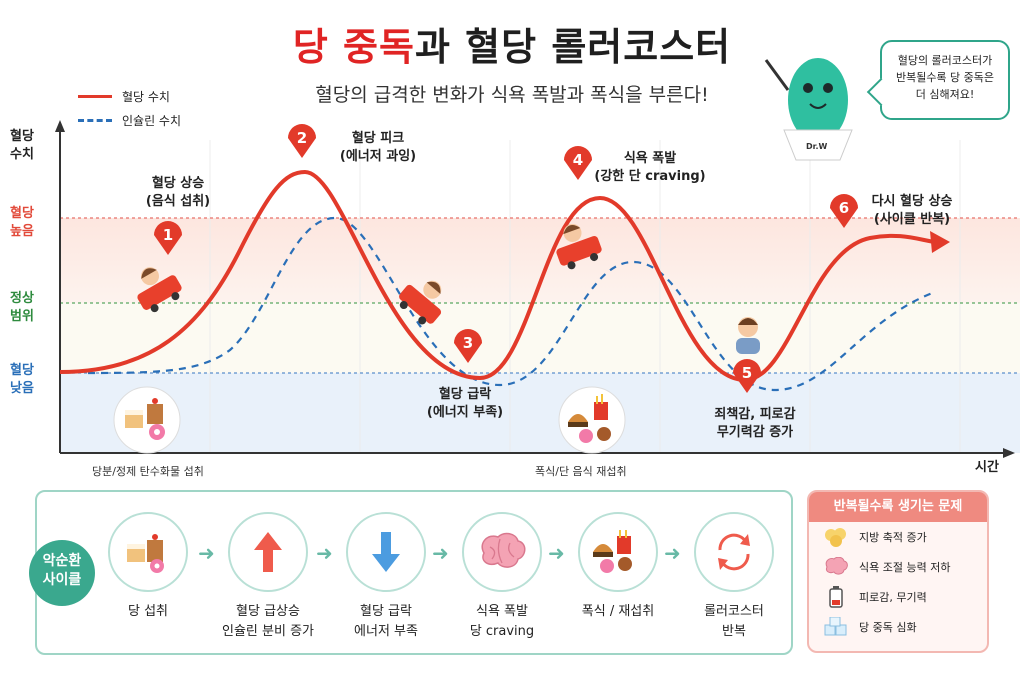 Image resolution: width=1024 pixels, height=683 pixels. Describe the element at coordinates (502, 611) in the screenshot. I see `cycle-step-4-line1: 식욕 폭발` at that location.